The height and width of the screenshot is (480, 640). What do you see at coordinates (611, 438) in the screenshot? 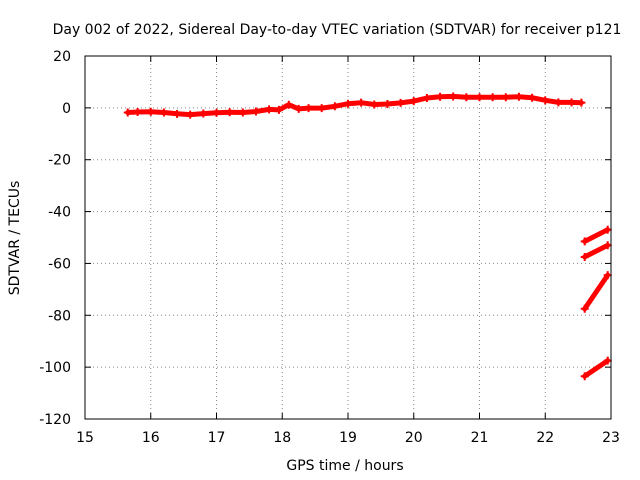
I see `x-tick-label: 23` at bounding box center [611, 438].